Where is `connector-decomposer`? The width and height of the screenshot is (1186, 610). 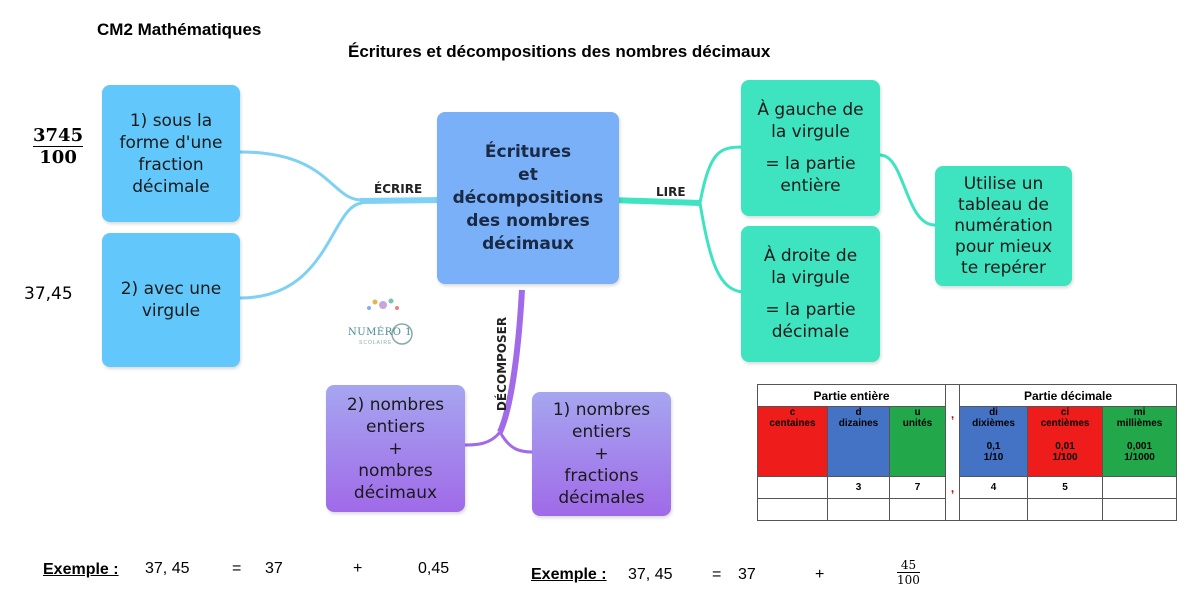
connector-decomposer is located at coordinates (511, 361).